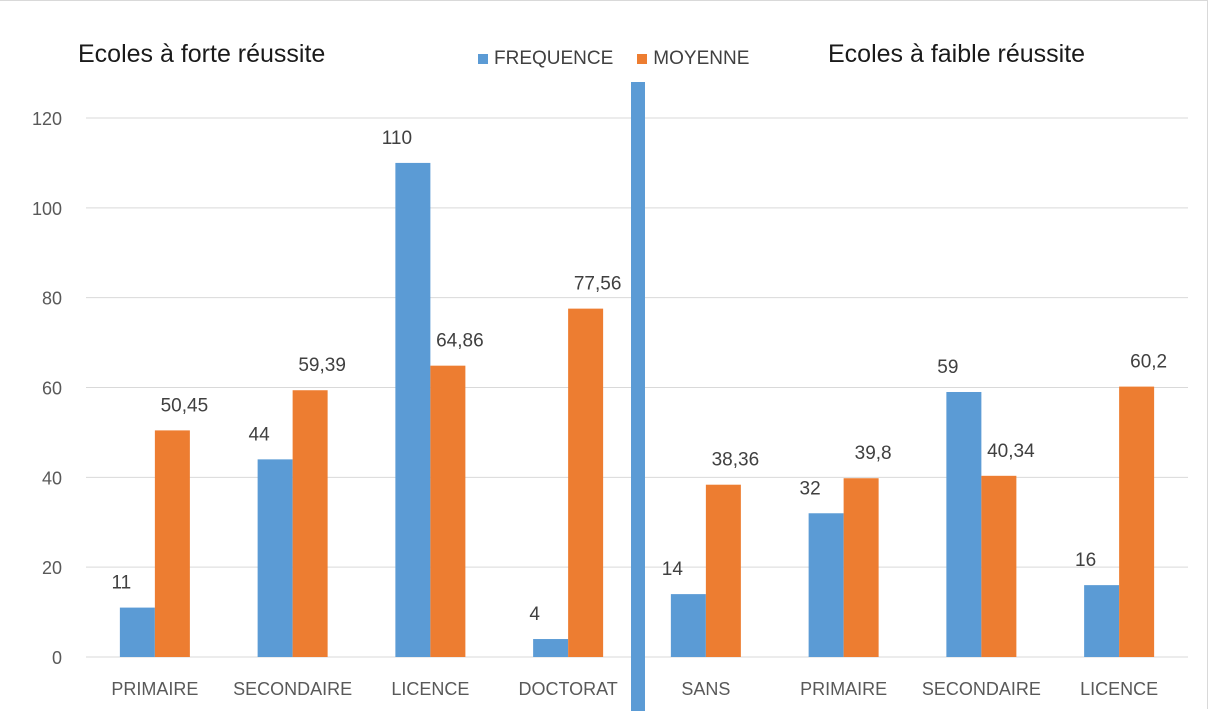 The image size is (1210, 711). What do you see at coordinates (122, 583) in the screenshot?
I see `data-label-frequence: 11` at bounding box center [122, 583].